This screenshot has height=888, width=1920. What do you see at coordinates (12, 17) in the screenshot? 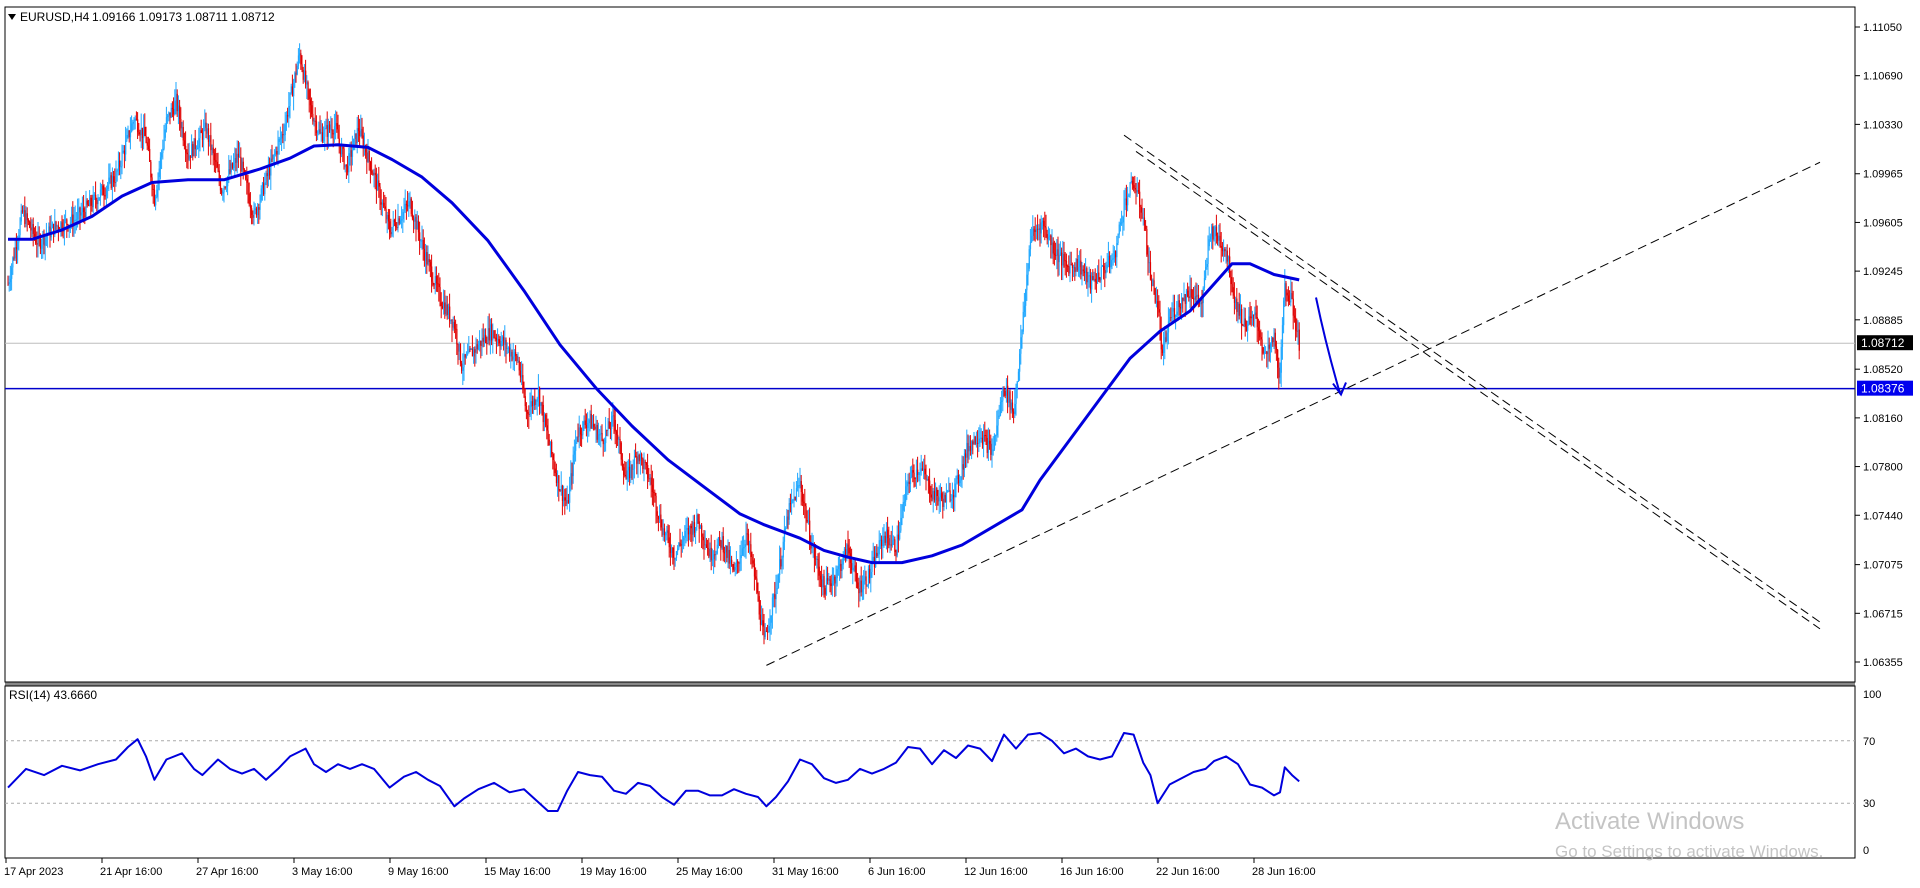
I see `symbol-menu-triangle-icon` at bounding box center [12, 17].